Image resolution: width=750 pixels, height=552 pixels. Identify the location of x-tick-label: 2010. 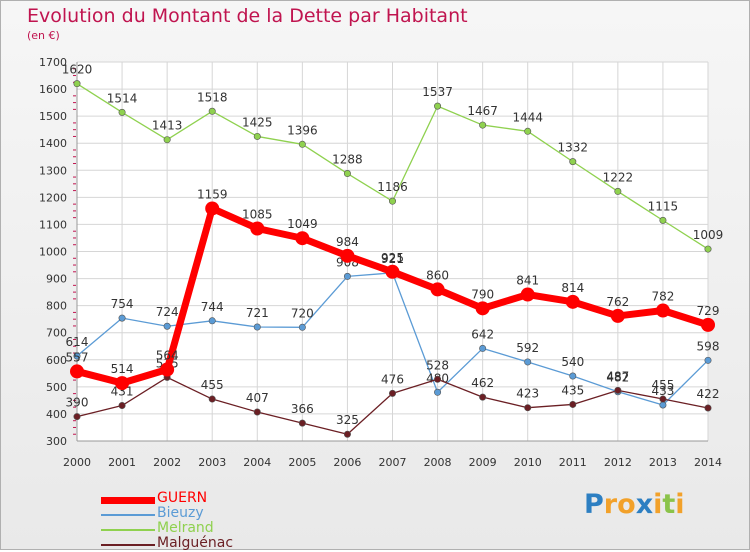
(528, 462).